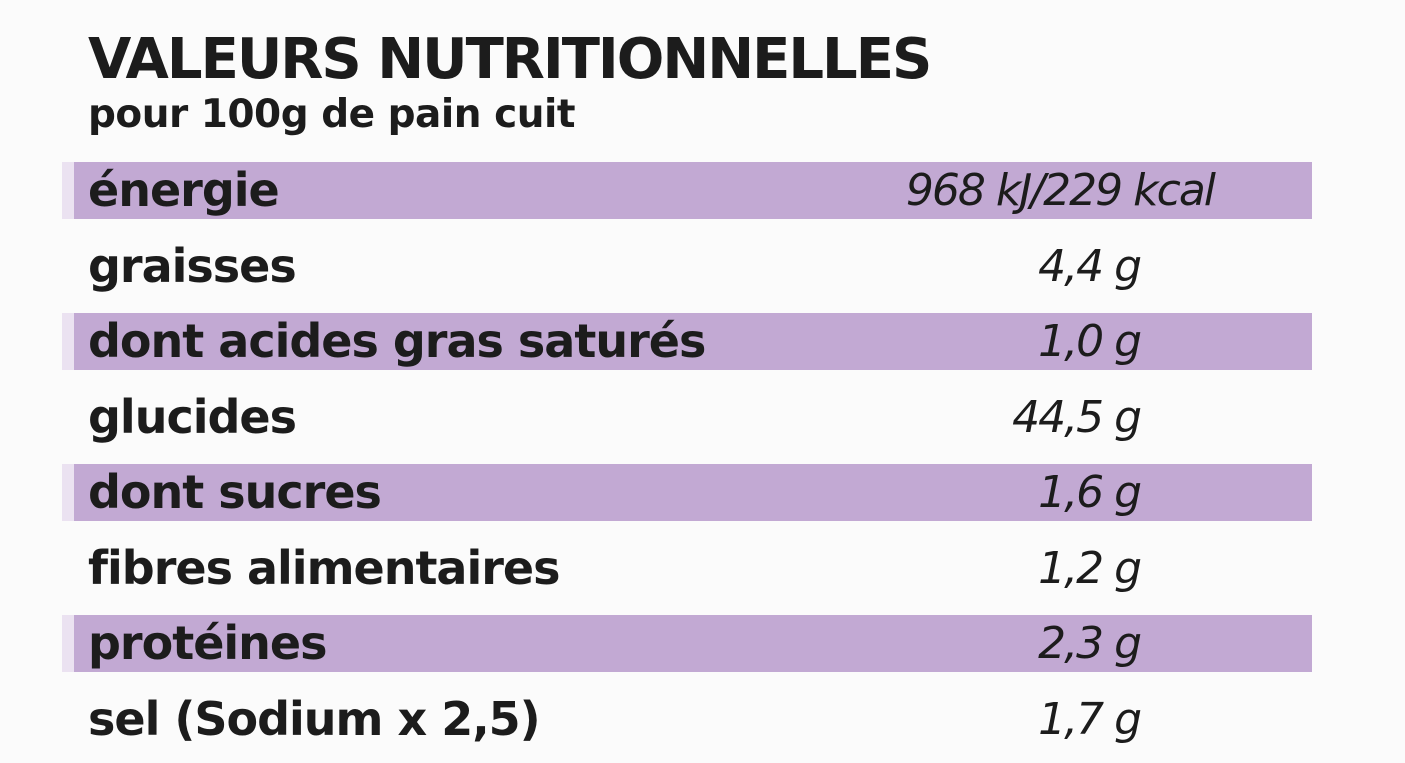 This screenshot has height=763, width=1405. I want to click on nutrition-row-glucides: glucides 44,5 g, so click(687, 424).